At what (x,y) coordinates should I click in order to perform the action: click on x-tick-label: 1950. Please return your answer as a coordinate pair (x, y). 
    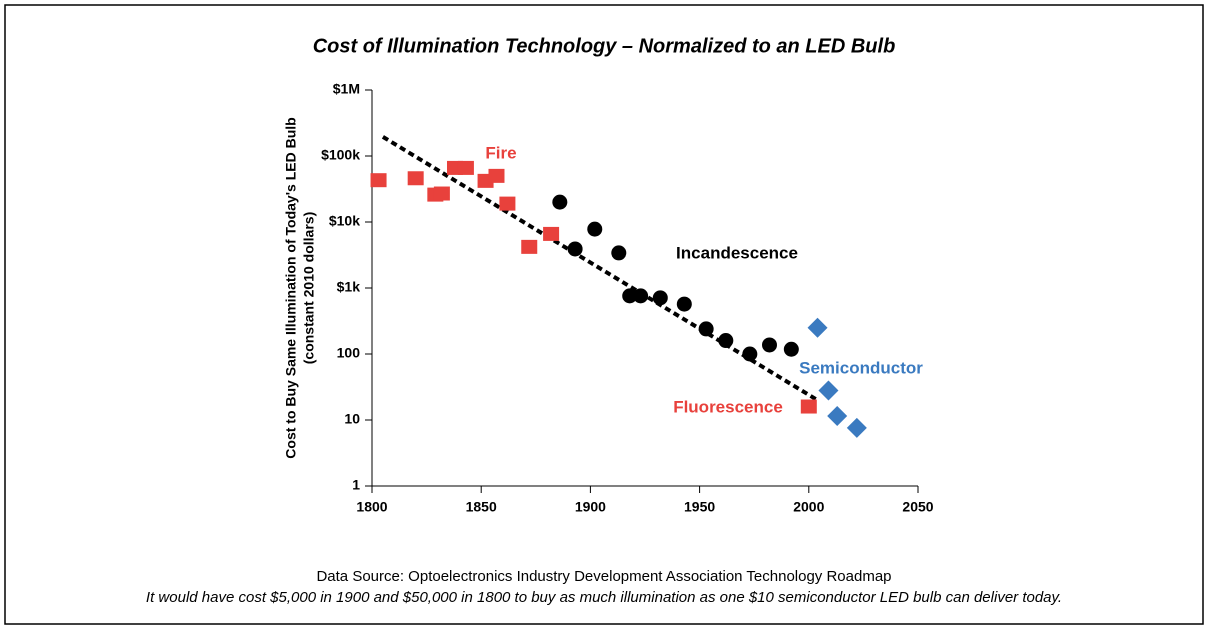
    Looking at the image, I should click on (699, 507).